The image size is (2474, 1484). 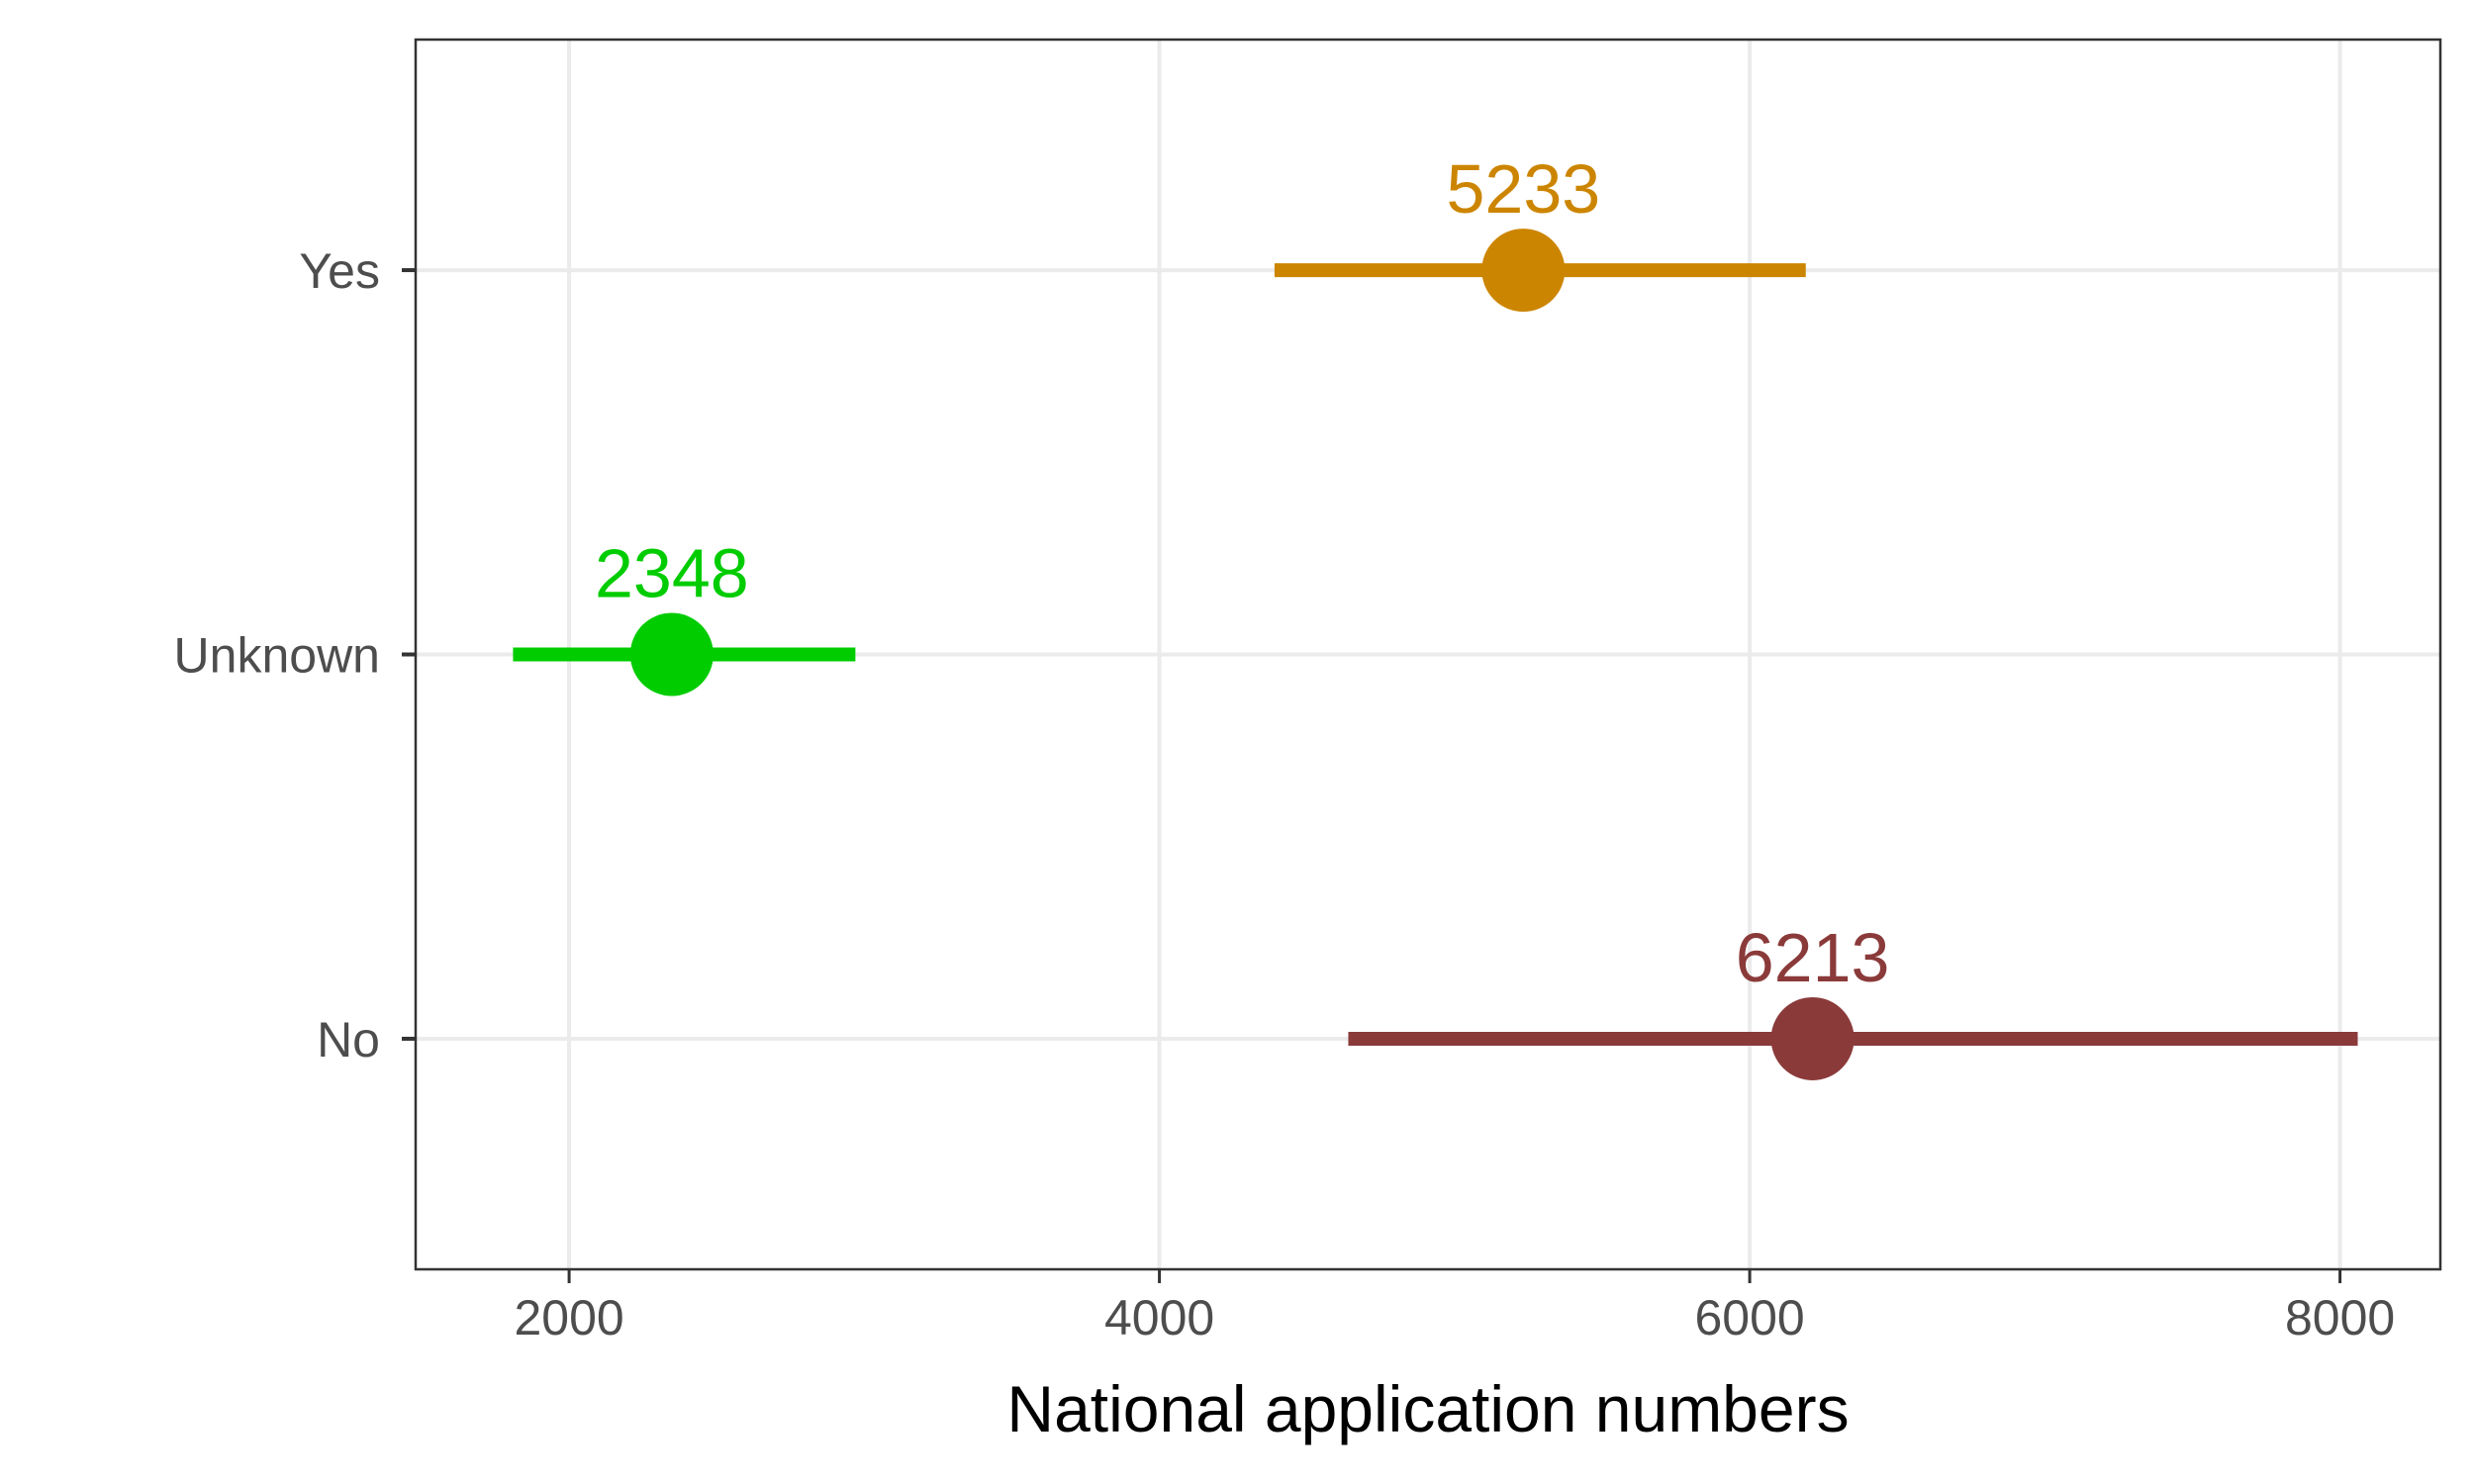 What do you see at coordinates (277, 656) in the screenshot?
I see `y-tick-label-unknown: Unknown` at bounding box center [277, 656].